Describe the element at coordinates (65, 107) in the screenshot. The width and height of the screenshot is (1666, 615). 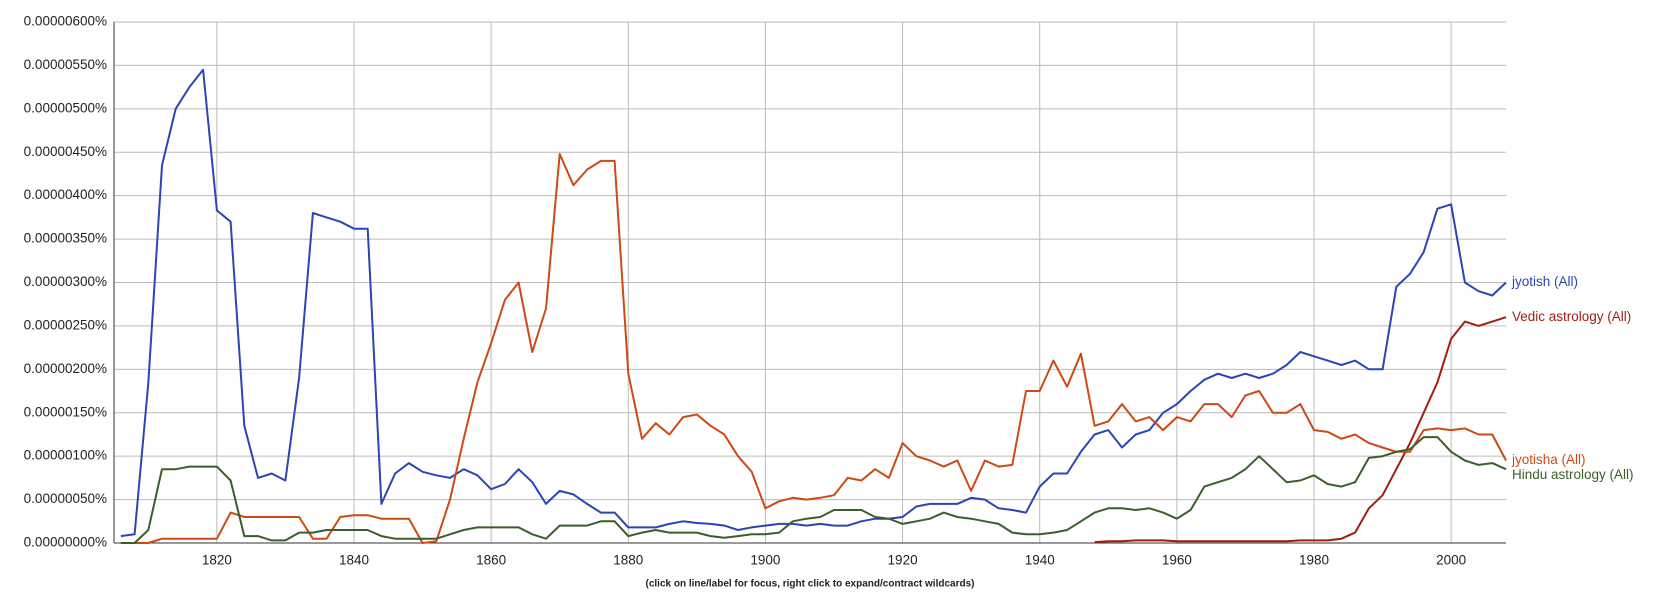
I see `y-tick-label: 0.00000500%` at that location.